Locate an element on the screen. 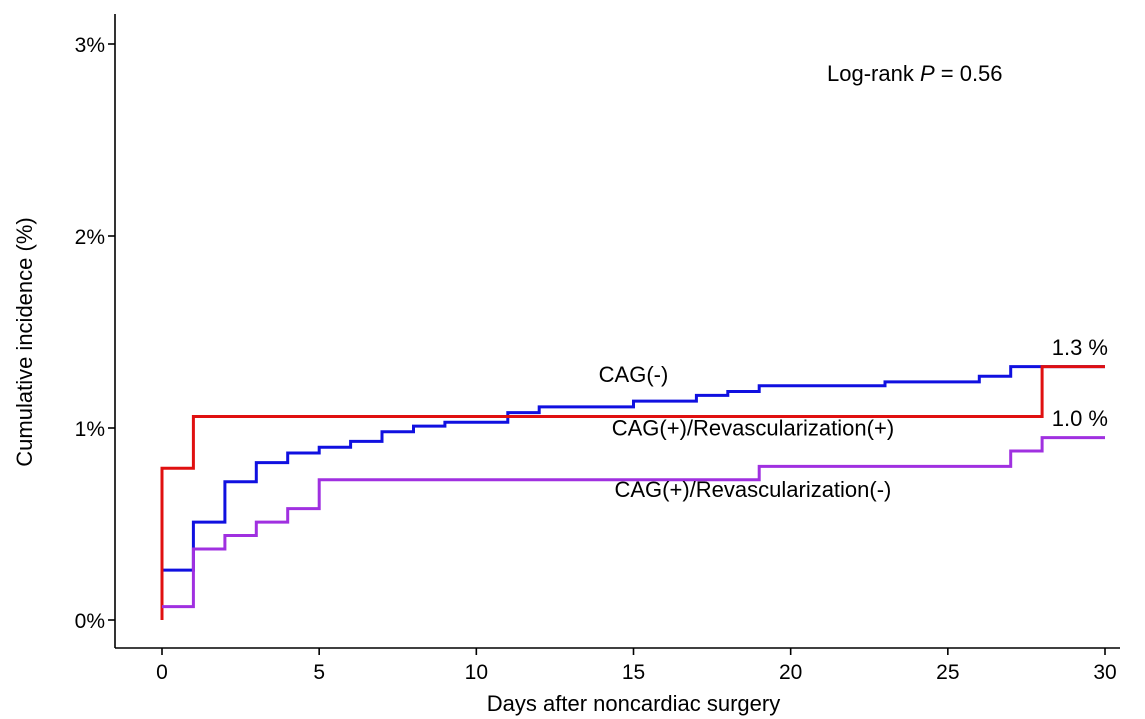  y-tick-label: 0% is located at coordinates (90, 621).